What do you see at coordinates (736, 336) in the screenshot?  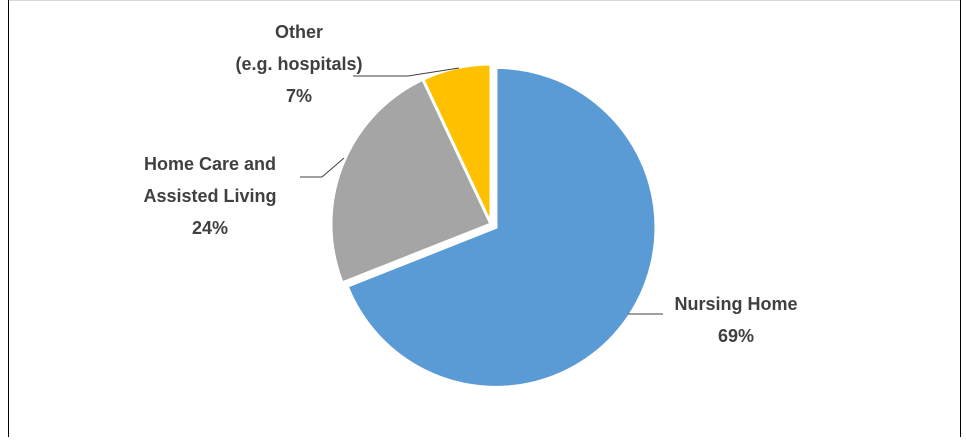 I see `data-label-percent-0: 69%` at bounding box center [736, 336].